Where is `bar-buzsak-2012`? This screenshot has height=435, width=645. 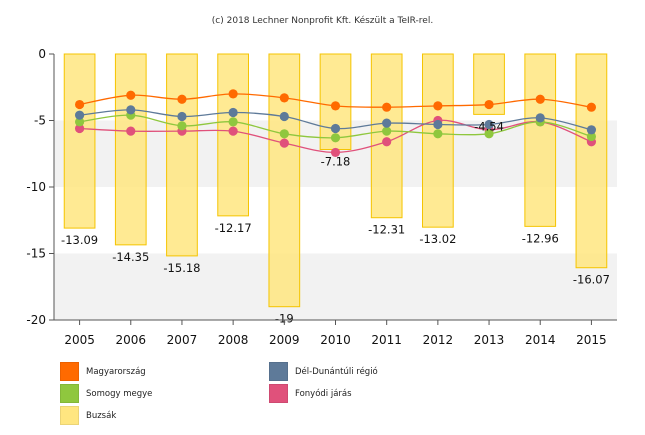 bar-buzsak-2012 is located at coordinates (438, 140).